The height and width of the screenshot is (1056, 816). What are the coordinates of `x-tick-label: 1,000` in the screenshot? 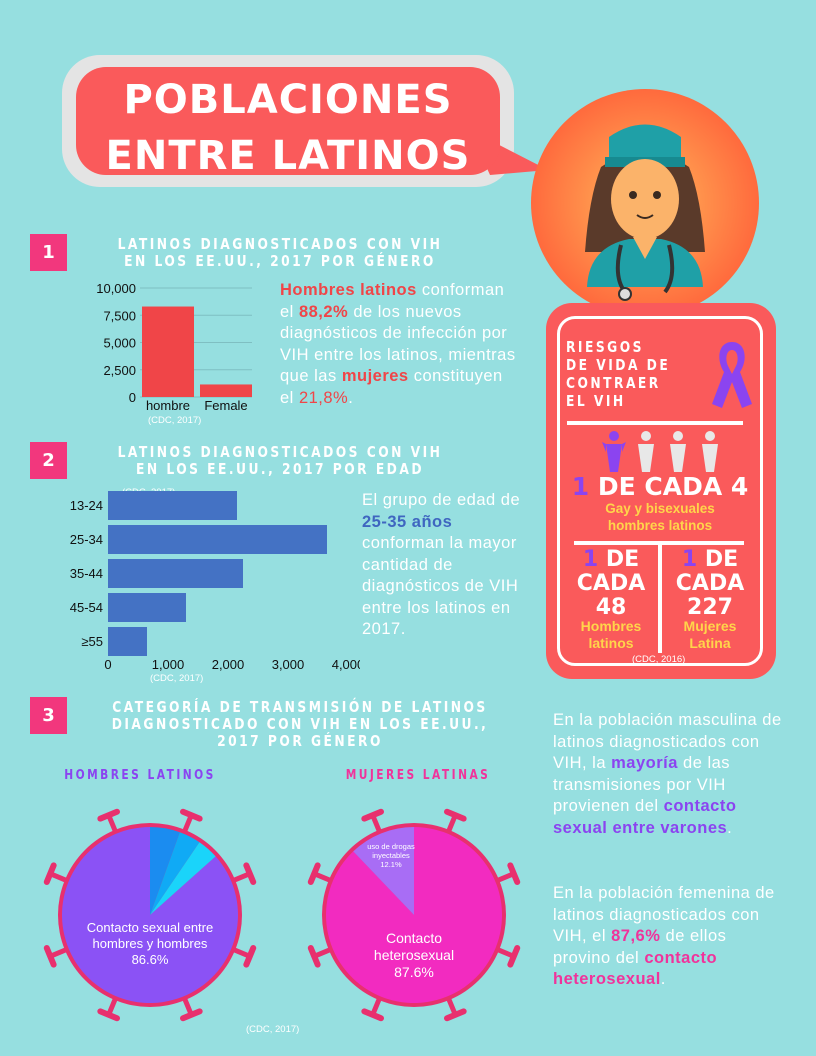 It's located at (168, 664).